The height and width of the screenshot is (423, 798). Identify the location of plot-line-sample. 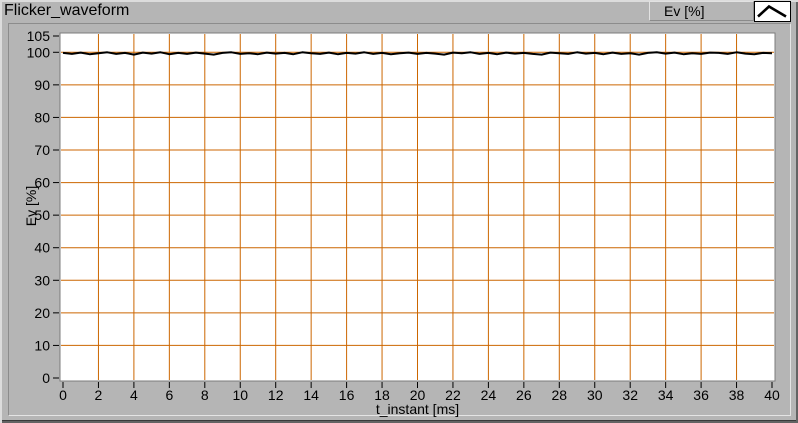
(772, 11).